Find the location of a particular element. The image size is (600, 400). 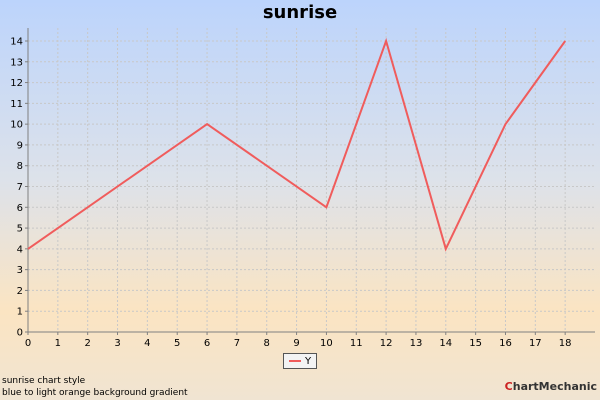

x-tick-label: 0 is located at coordinates (28, 343).